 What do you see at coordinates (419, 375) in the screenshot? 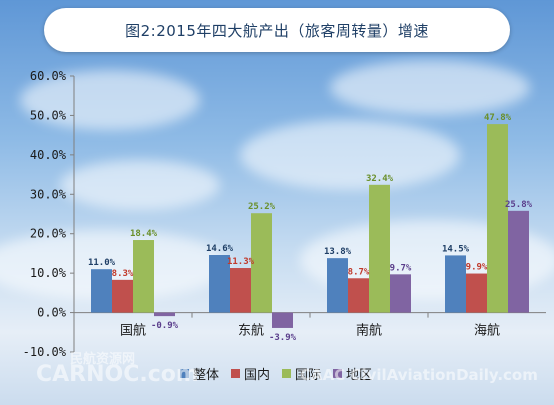
I see `watermark-right: CAAC CivilAviationDaily.com` at bounding box center [419, 375].